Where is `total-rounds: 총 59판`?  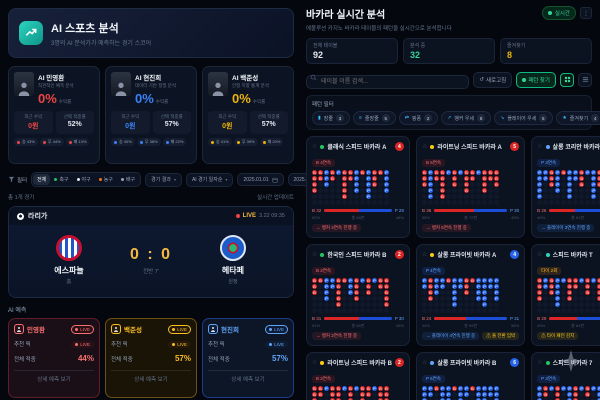
total-rounds: 총 59판 is located at coordinates (470, 325).